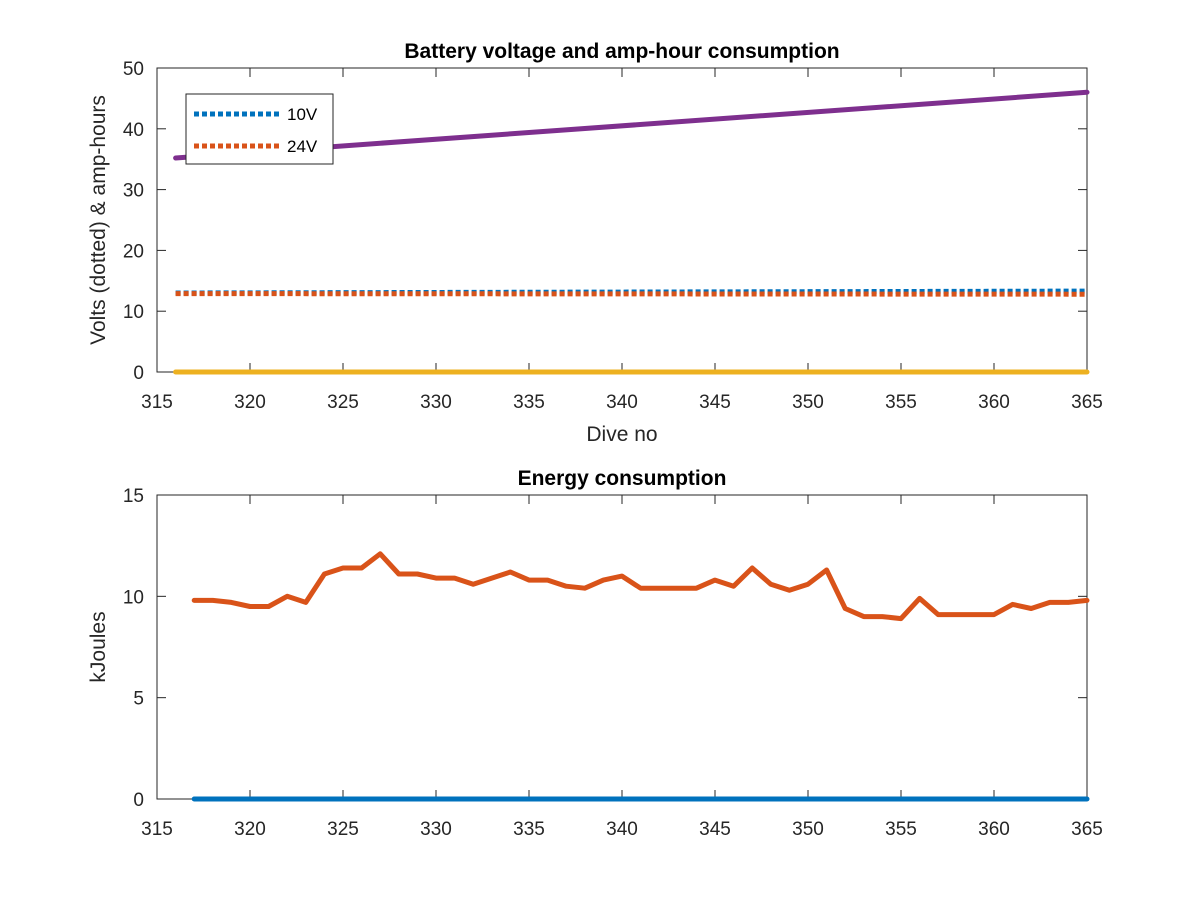  Describe the element at coordinates (133, 251) in the screenshot. I see `y-tick-label: 20` at that location.